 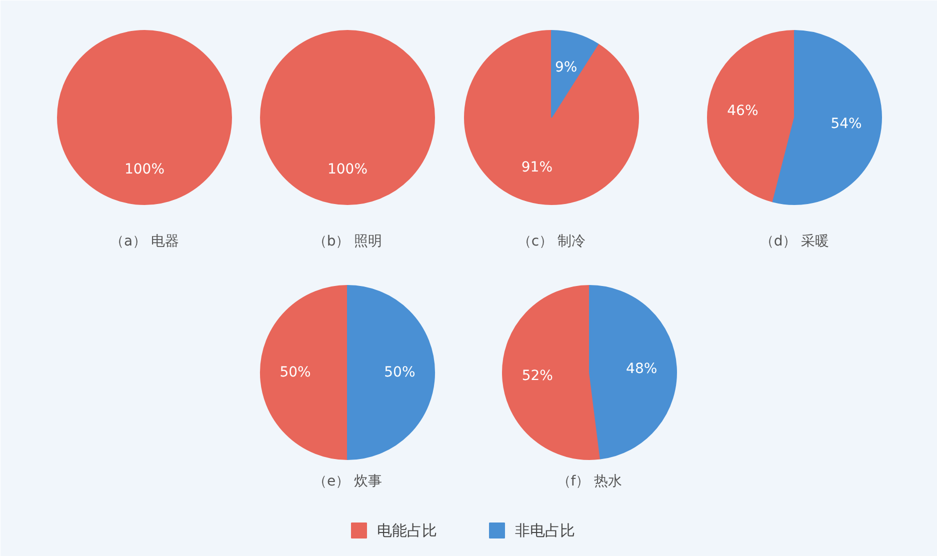 What do you see at coordinates (347, 242) in the screenshot?
I see `text: （b） 照明` at bounding box center [347, 242].